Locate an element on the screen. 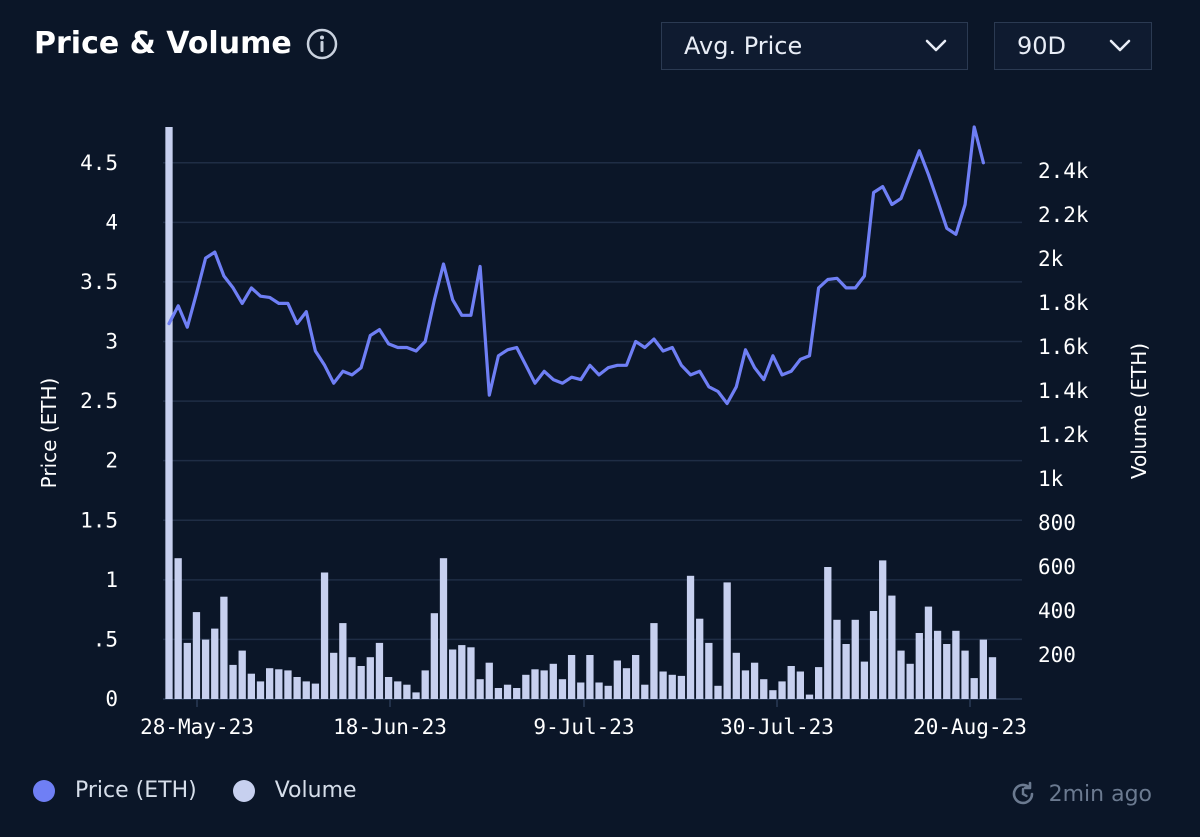 The width and height of the screenshot is (1200, 837). legend-item-price: Price (ETH) is located at coordinates (115, 790).